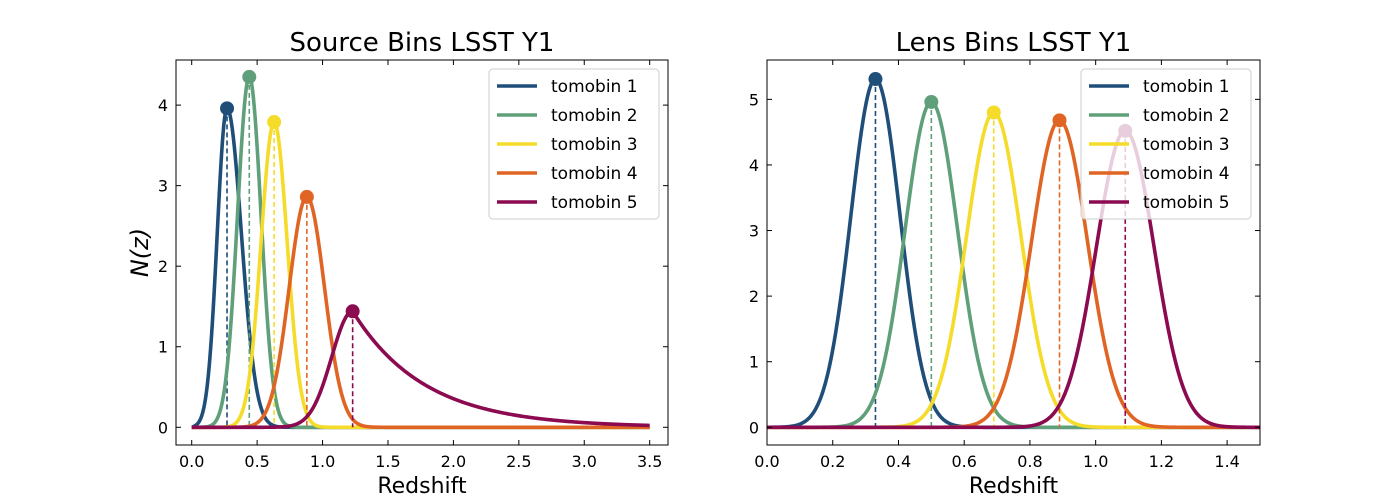 The height and width of the screenshot is (500, 1400). Describe the element at coordinates (1226, 461) in the screenshot. I see `x-tick-label: 1.4` at that location.